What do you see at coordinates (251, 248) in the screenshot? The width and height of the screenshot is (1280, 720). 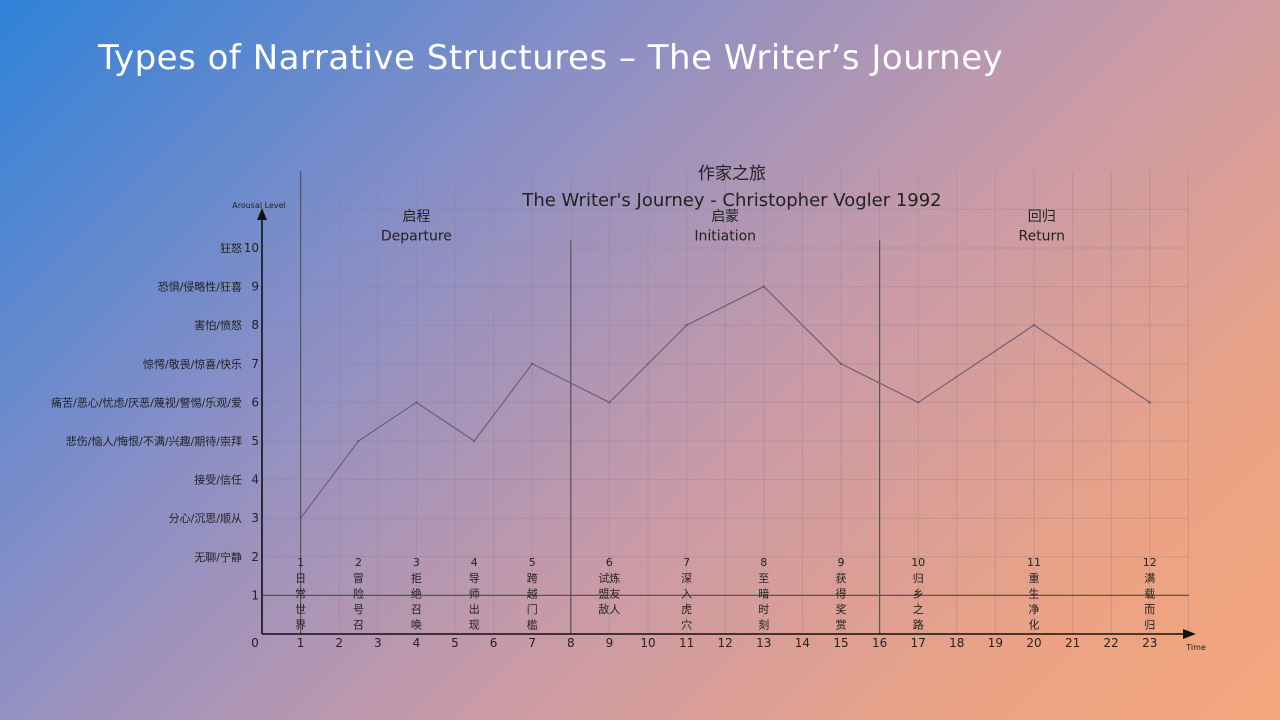 I see `y-tick-value: 10` at bounding box center [251, 248].